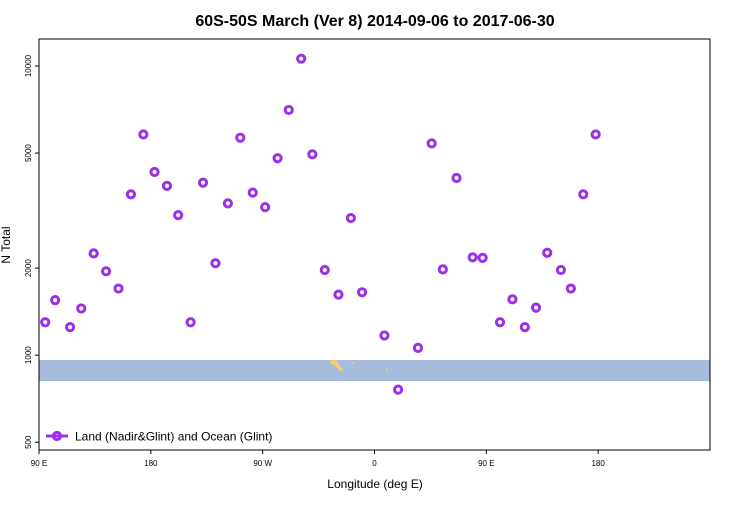 The height and width of the screenshot is (505, 750). I want to click on y-axis-ticks: 500 1000 2000 5000 10000, so click(31, 251).